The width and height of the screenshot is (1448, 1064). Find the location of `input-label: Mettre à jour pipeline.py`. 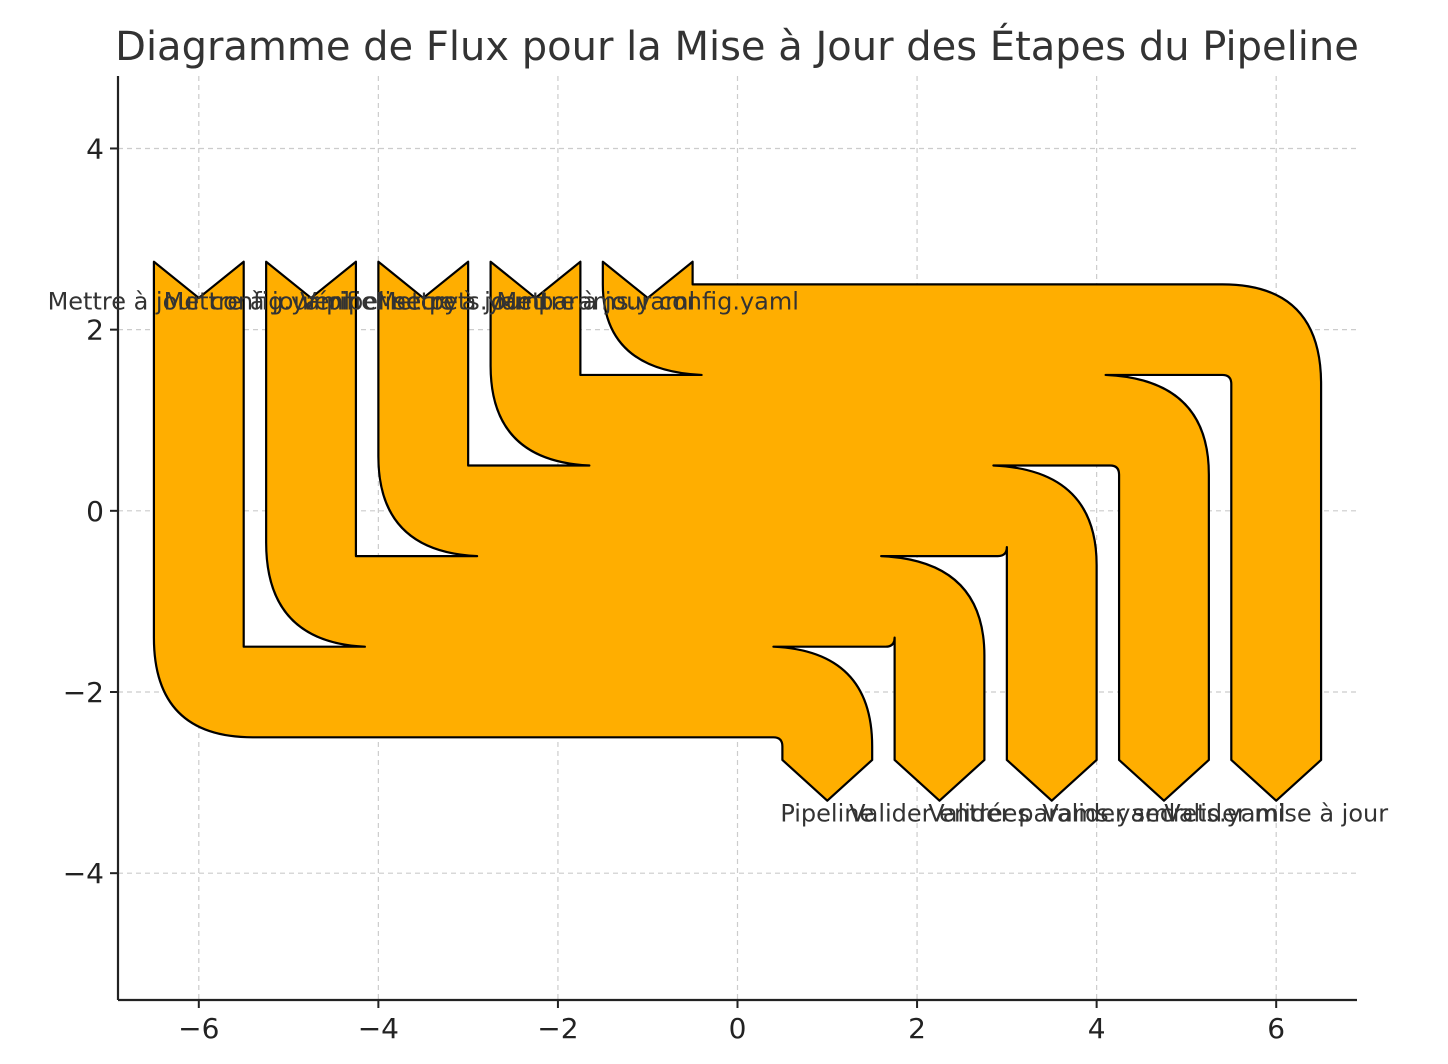

input-label: Mettre à jour pipeline.py is located at coordinates (311, 301).